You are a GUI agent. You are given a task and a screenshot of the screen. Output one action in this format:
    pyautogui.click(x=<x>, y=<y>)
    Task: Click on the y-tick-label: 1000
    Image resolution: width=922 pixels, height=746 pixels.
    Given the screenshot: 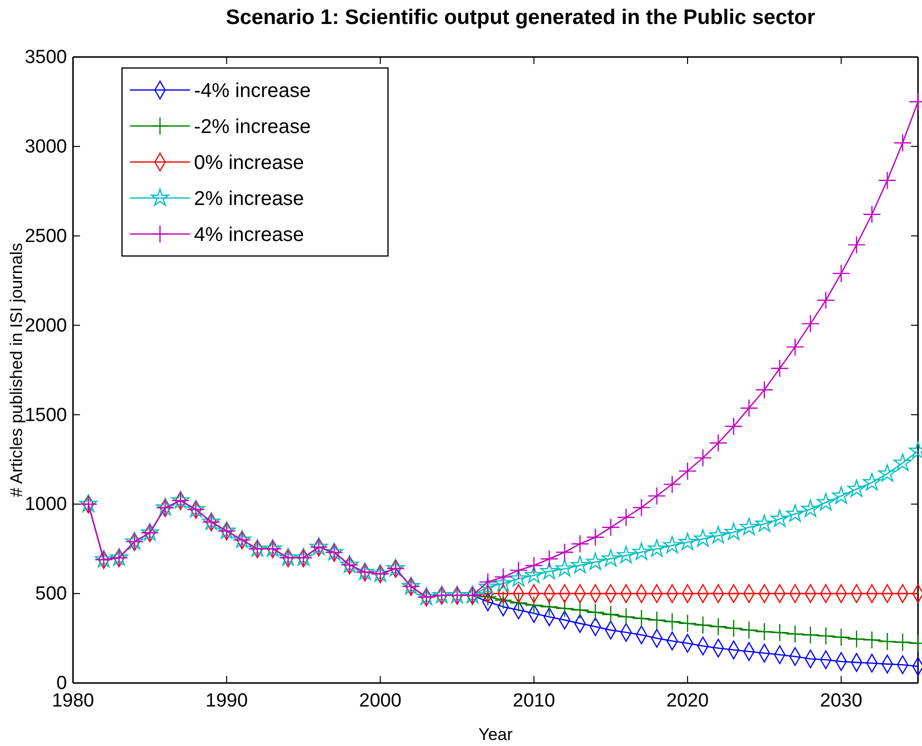 What is the action you would take?
    pyautogui.click(x=45, y=505)
    